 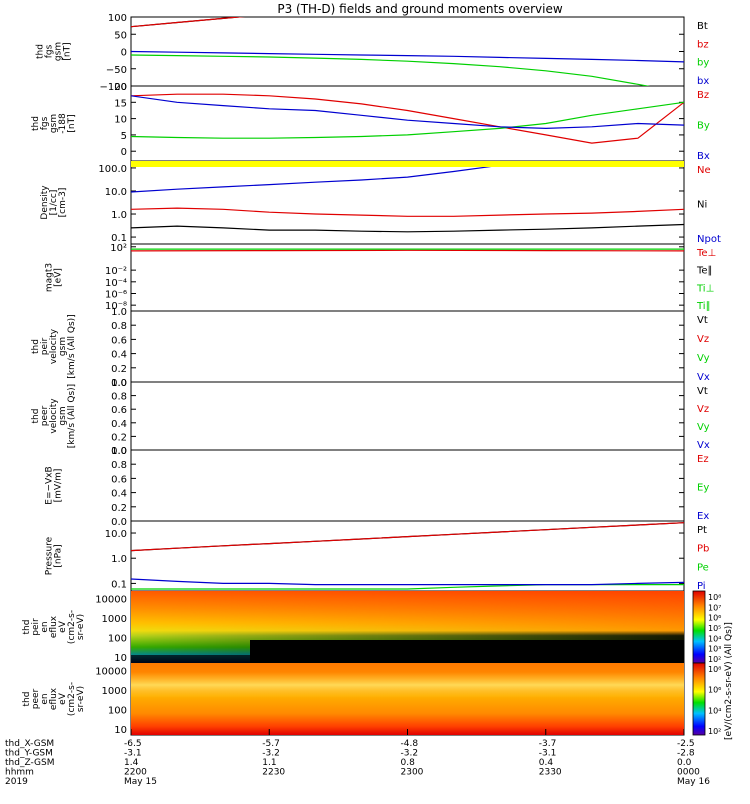 What do you see at coordinates (703, 44) in the screenshot?
I see `legend-entry: bz` at bounding box center [703, 44].